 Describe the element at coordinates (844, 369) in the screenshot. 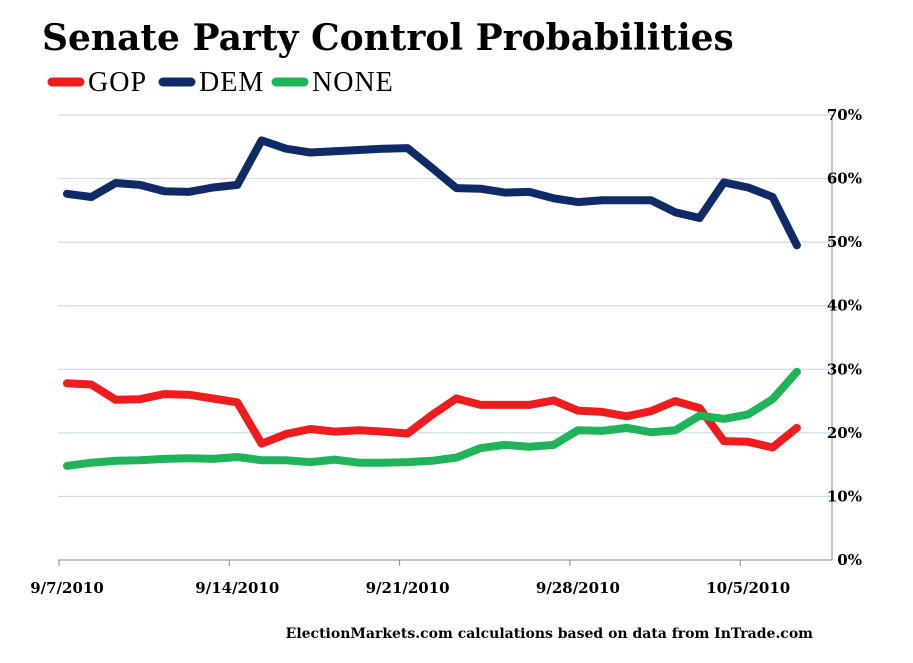

I see `y-tick-label: 30%` at that location.